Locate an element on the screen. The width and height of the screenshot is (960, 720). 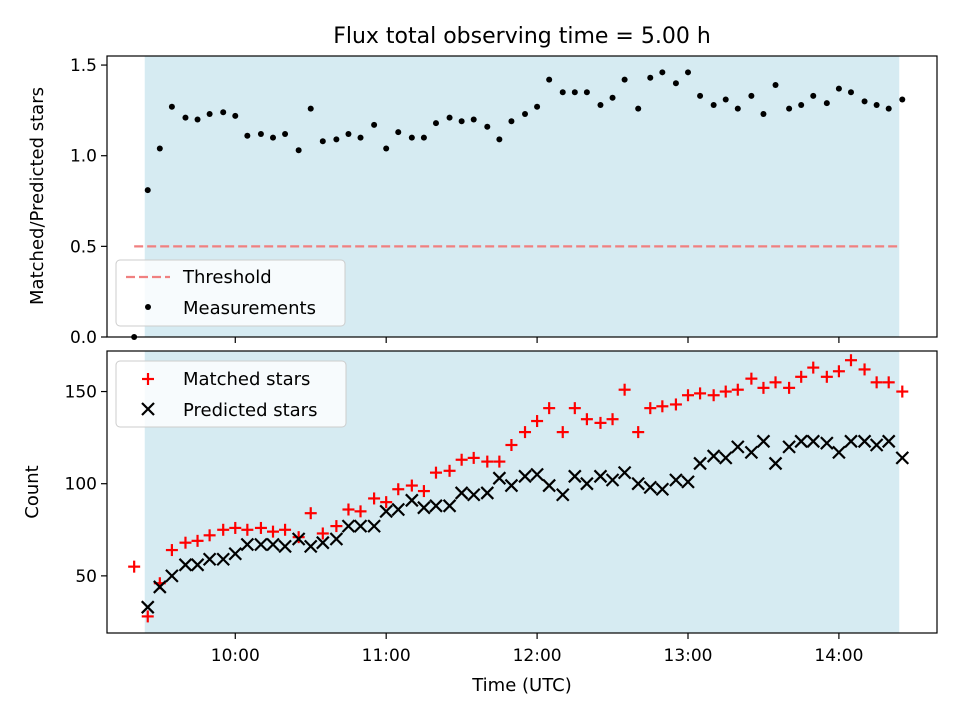
bottom-x-tick-label: 12:00 is located at coordinates (537, 656).